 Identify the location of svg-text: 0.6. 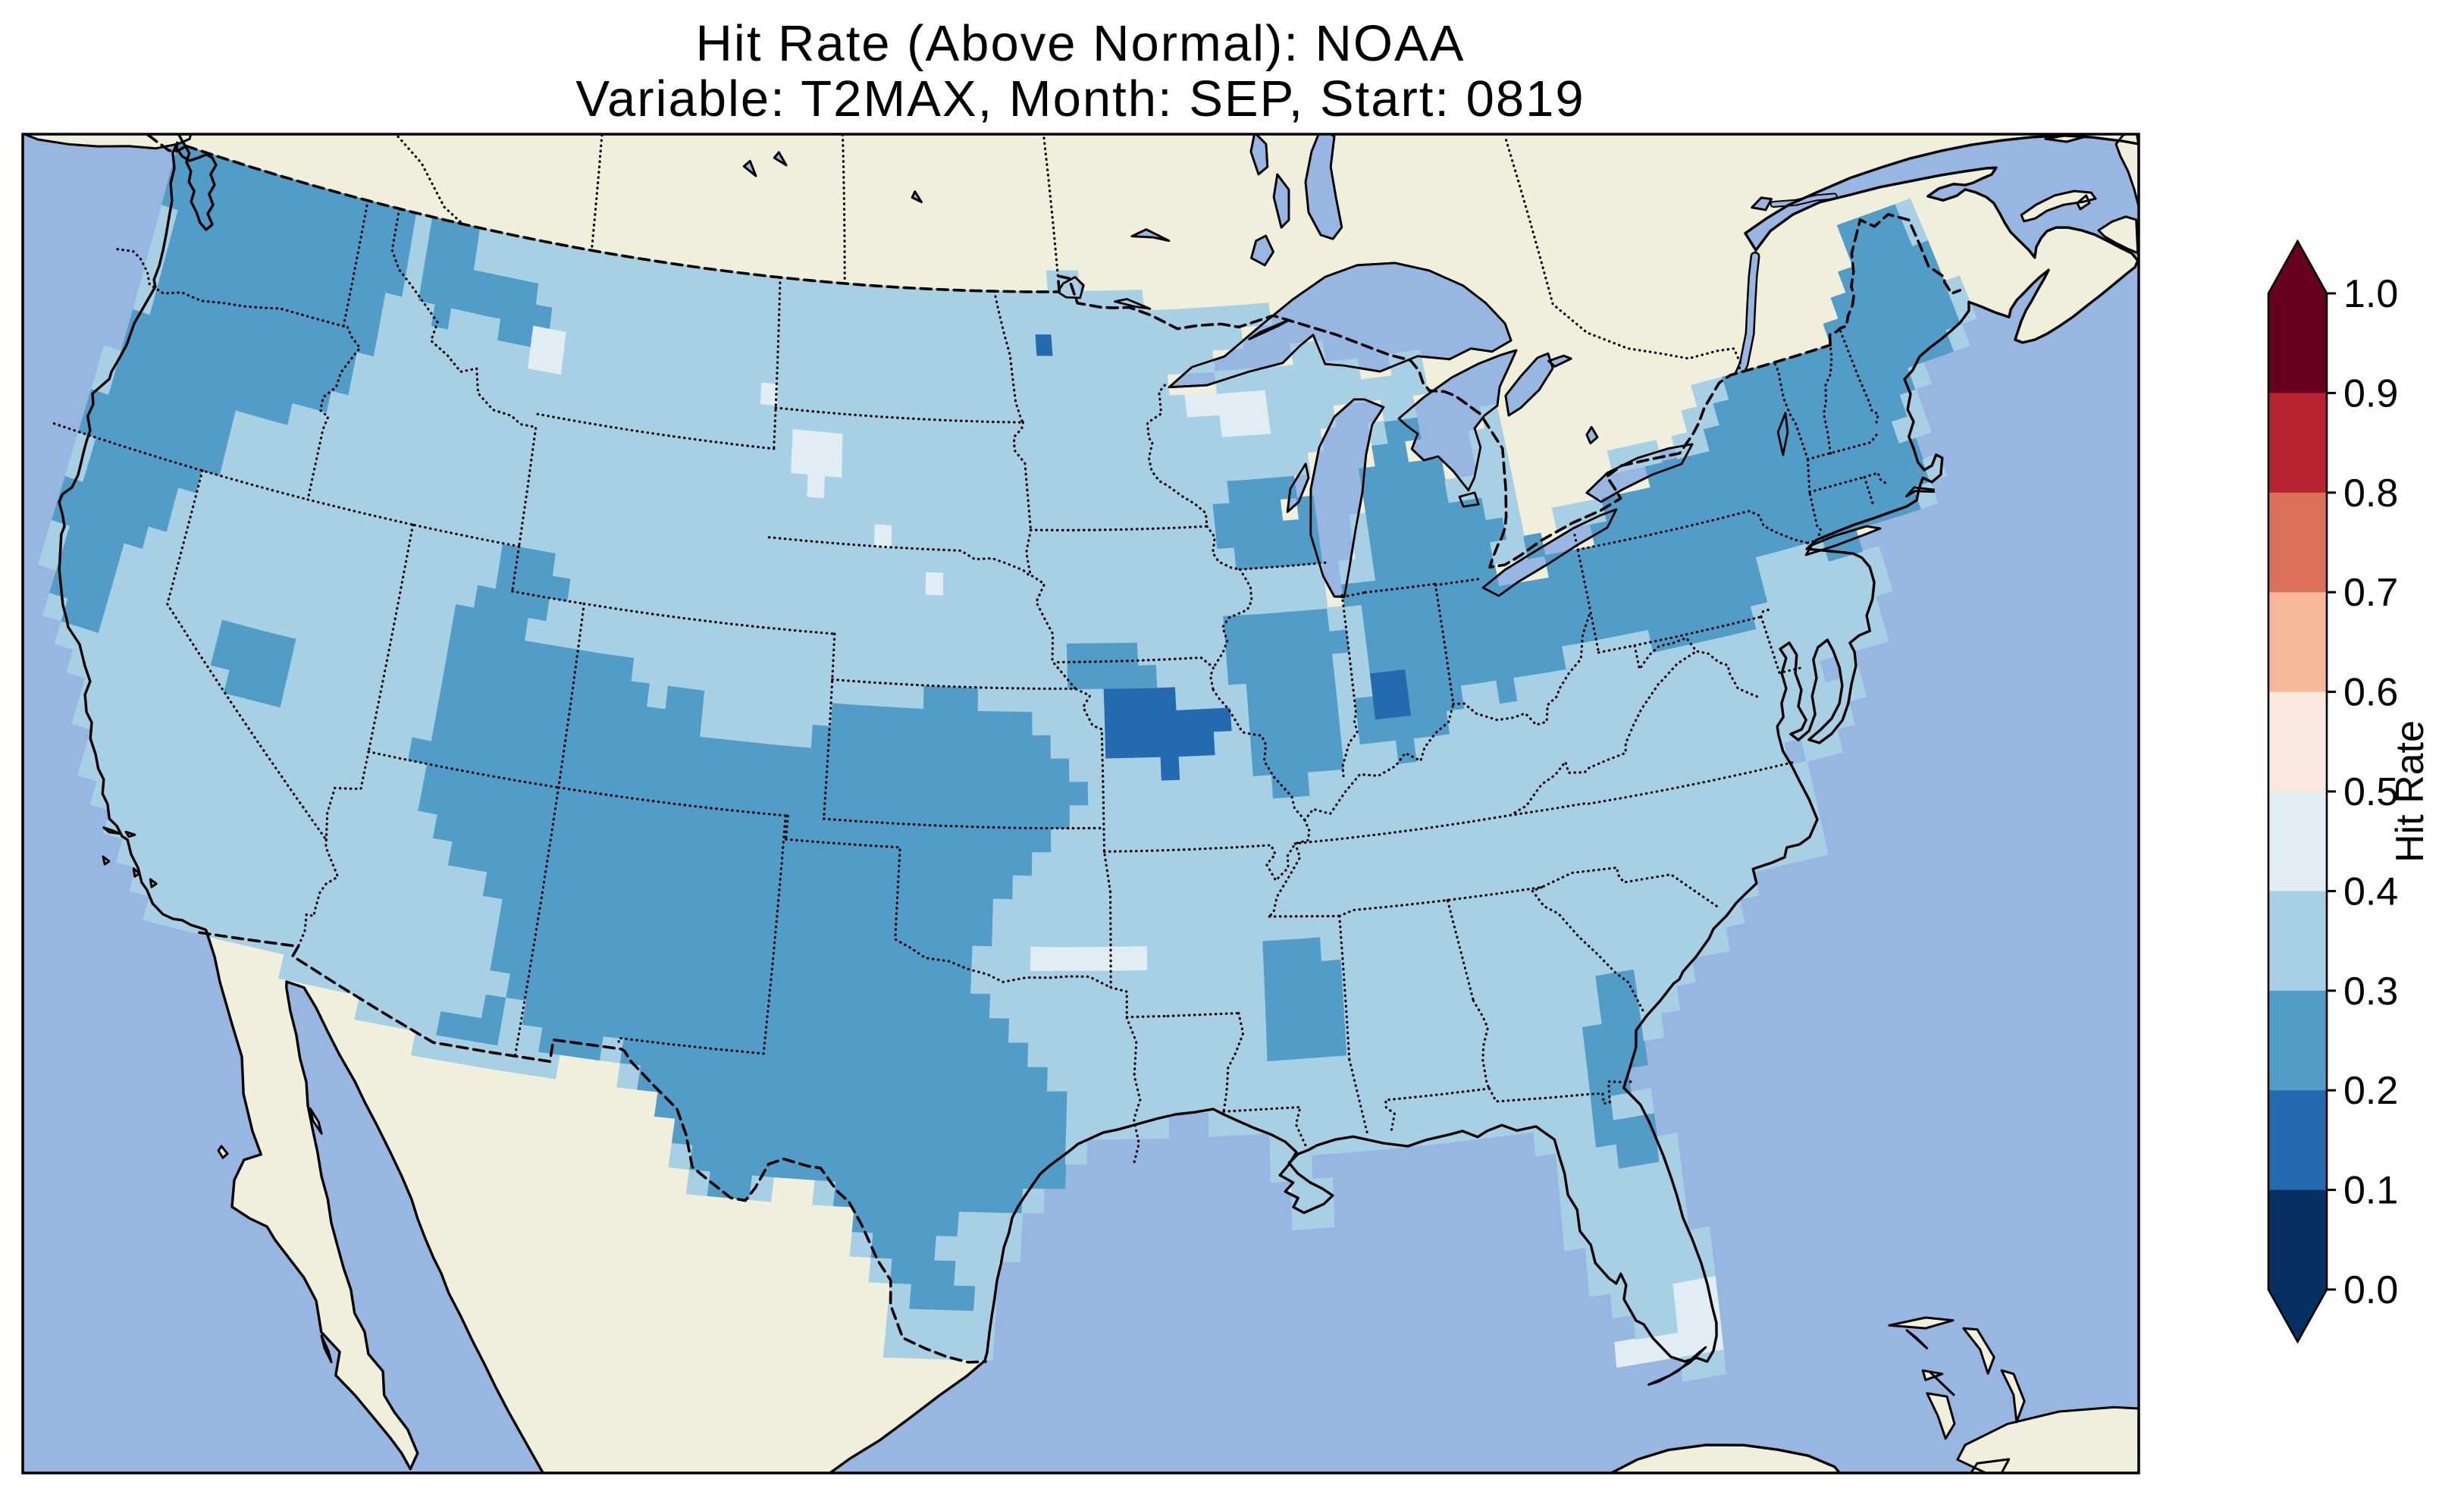
(2370, 693).